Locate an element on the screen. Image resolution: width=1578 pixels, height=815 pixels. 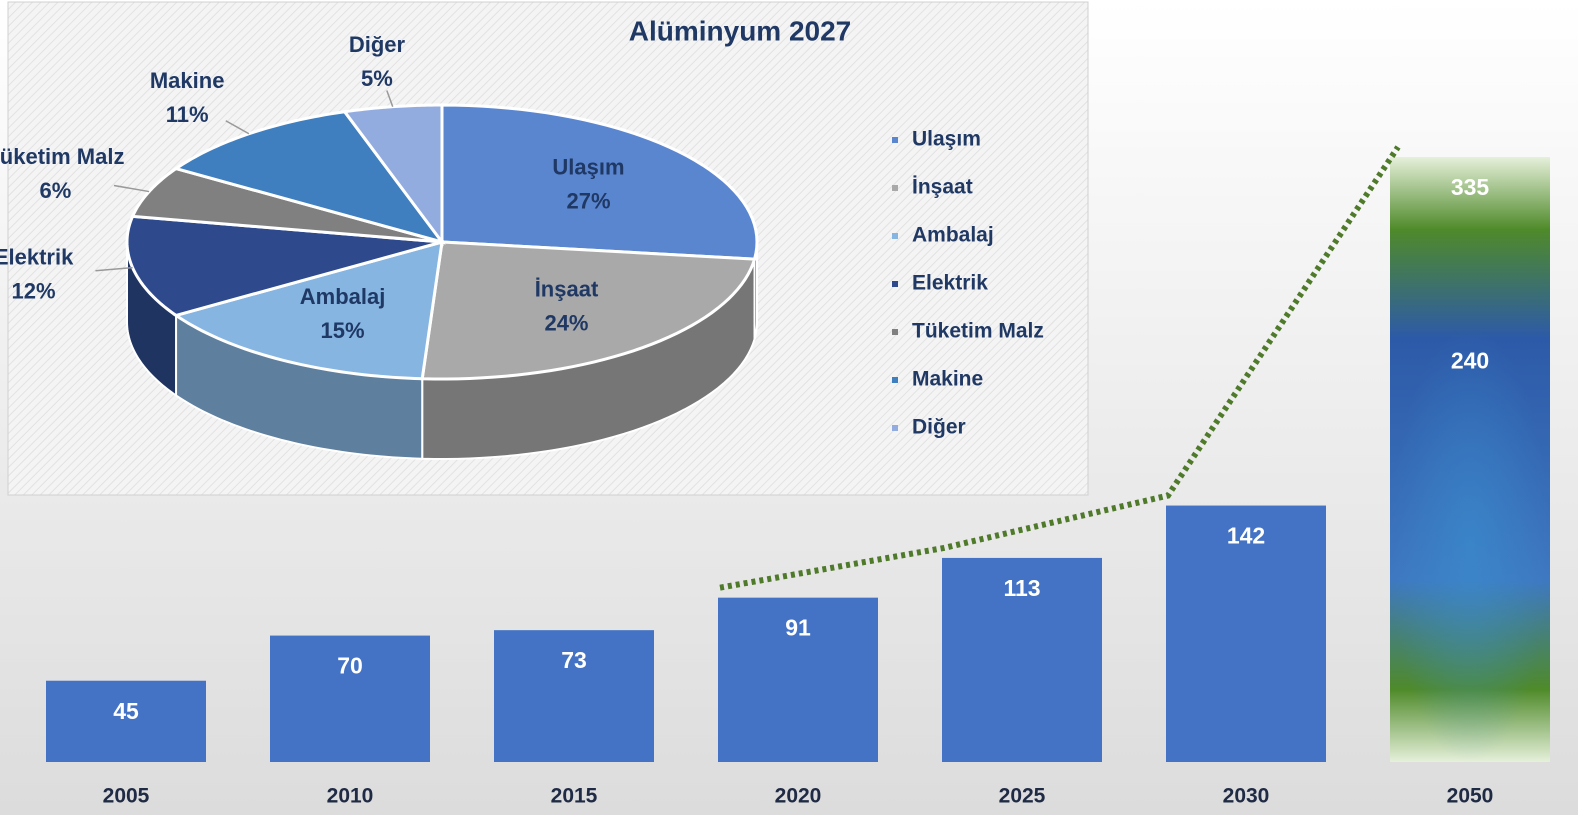
bar-label: 113 is located at coordinates (1021, 588).